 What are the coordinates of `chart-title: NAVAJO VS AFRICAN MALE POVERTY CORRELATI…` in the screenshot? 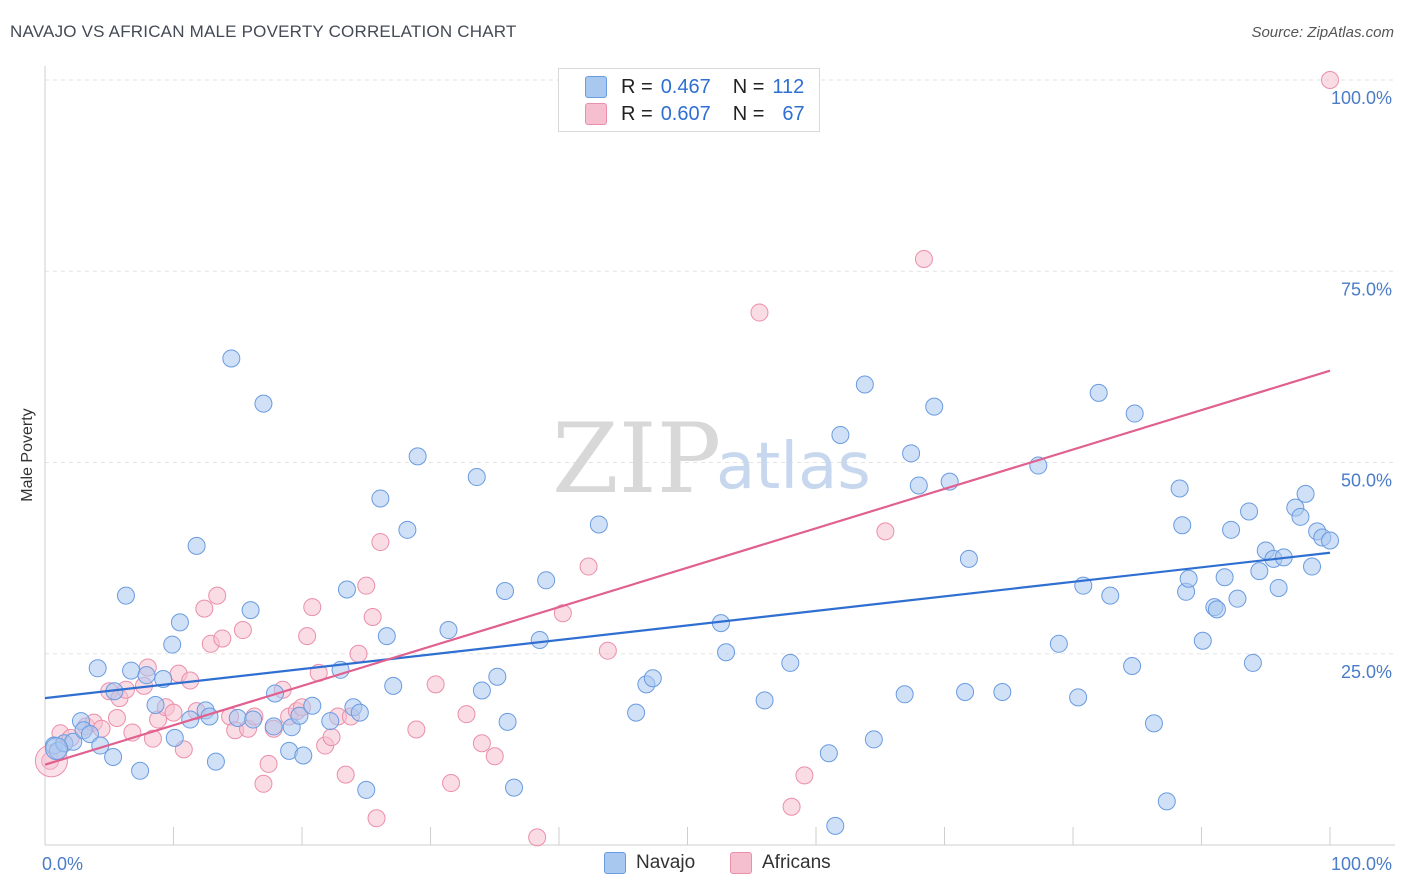 It's located at (263, 31).